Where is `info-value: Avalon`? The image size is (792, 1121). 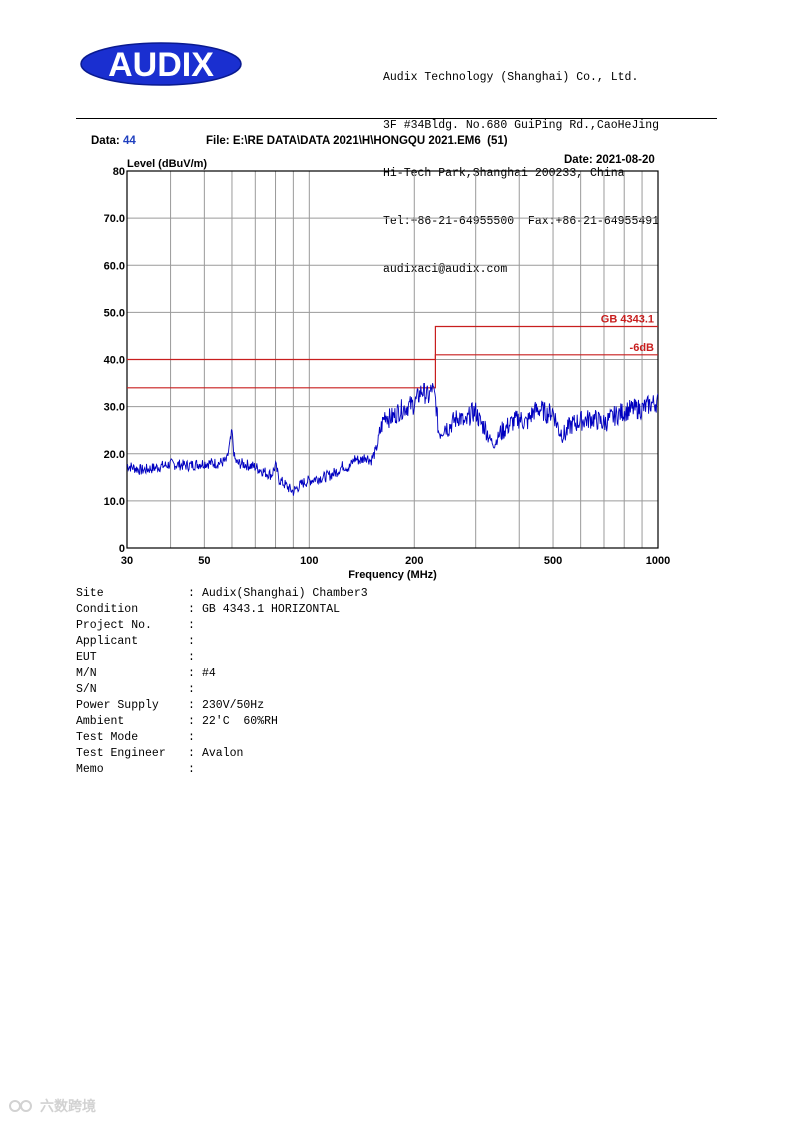
info-value: Avalon is located at coordinates (223, 753).